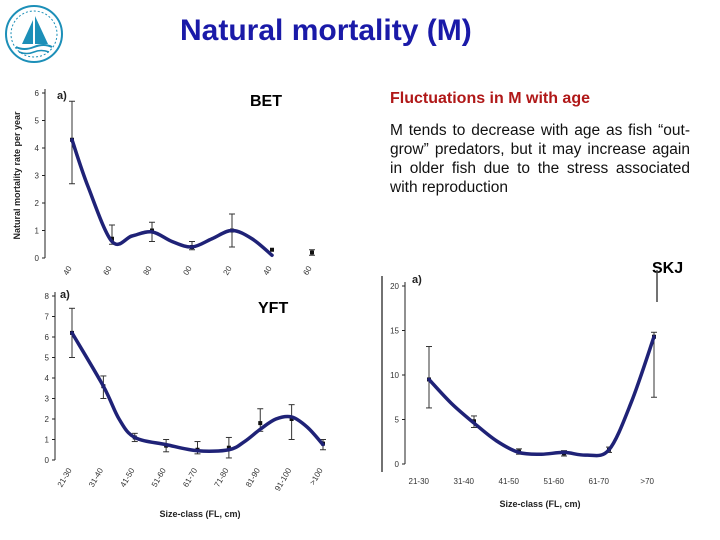 This screenshot has width=720, height=540. What do you see at coordinates (47, 317) in the screenshot?
I see `y-tick-label: 7` at bounding box center [47, 317].